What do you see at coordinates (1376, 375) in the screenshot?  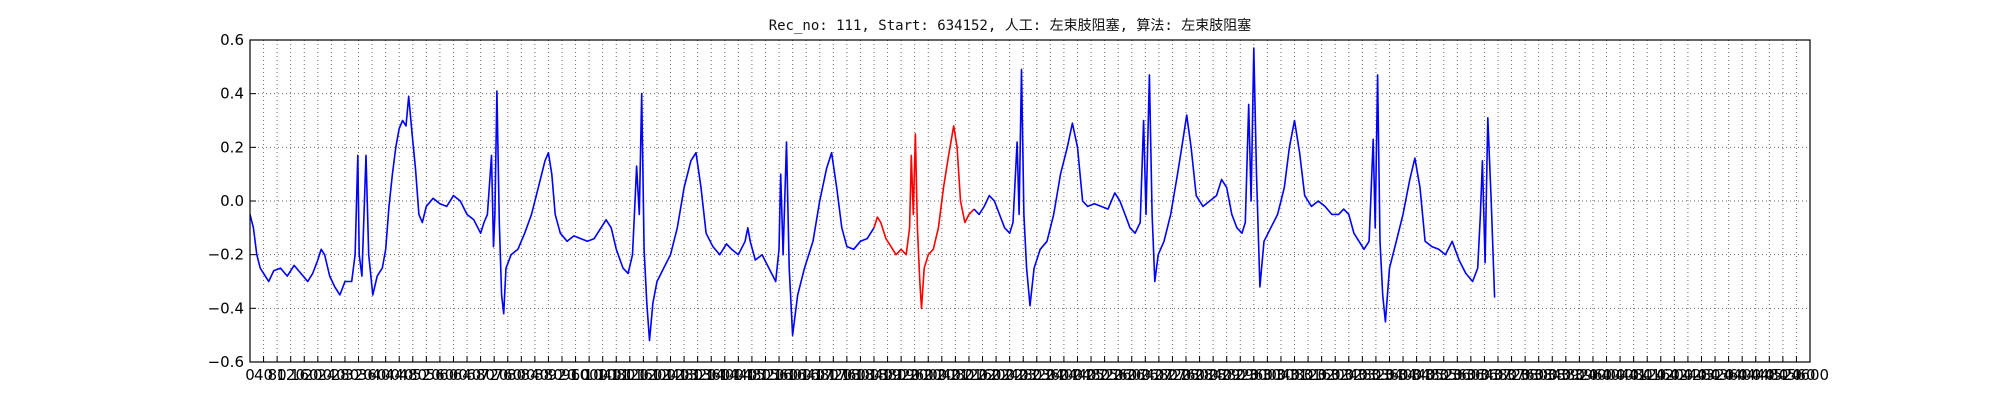 I see `x-tick-label: 3320` at bounding box center [1376, 375].